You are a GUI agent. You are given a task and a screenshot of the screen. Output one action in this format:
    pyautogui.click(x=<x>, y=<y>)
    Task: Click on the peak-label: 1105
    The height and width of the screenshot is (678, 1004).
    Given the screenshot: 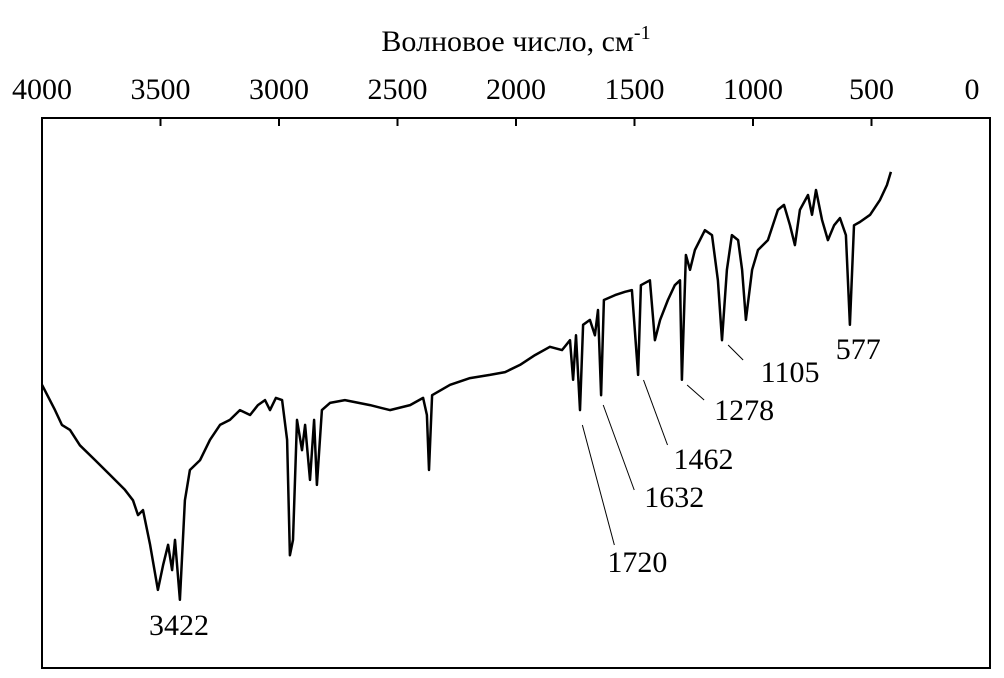 What is the action you would take?
    pyautogui.click(x=790, y=372)
    